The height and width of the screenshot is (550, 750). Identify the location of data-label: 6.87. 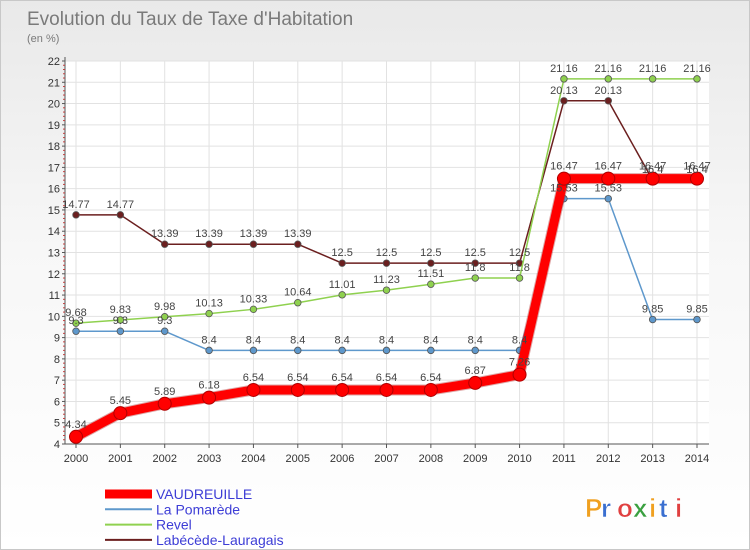
(475, 371).